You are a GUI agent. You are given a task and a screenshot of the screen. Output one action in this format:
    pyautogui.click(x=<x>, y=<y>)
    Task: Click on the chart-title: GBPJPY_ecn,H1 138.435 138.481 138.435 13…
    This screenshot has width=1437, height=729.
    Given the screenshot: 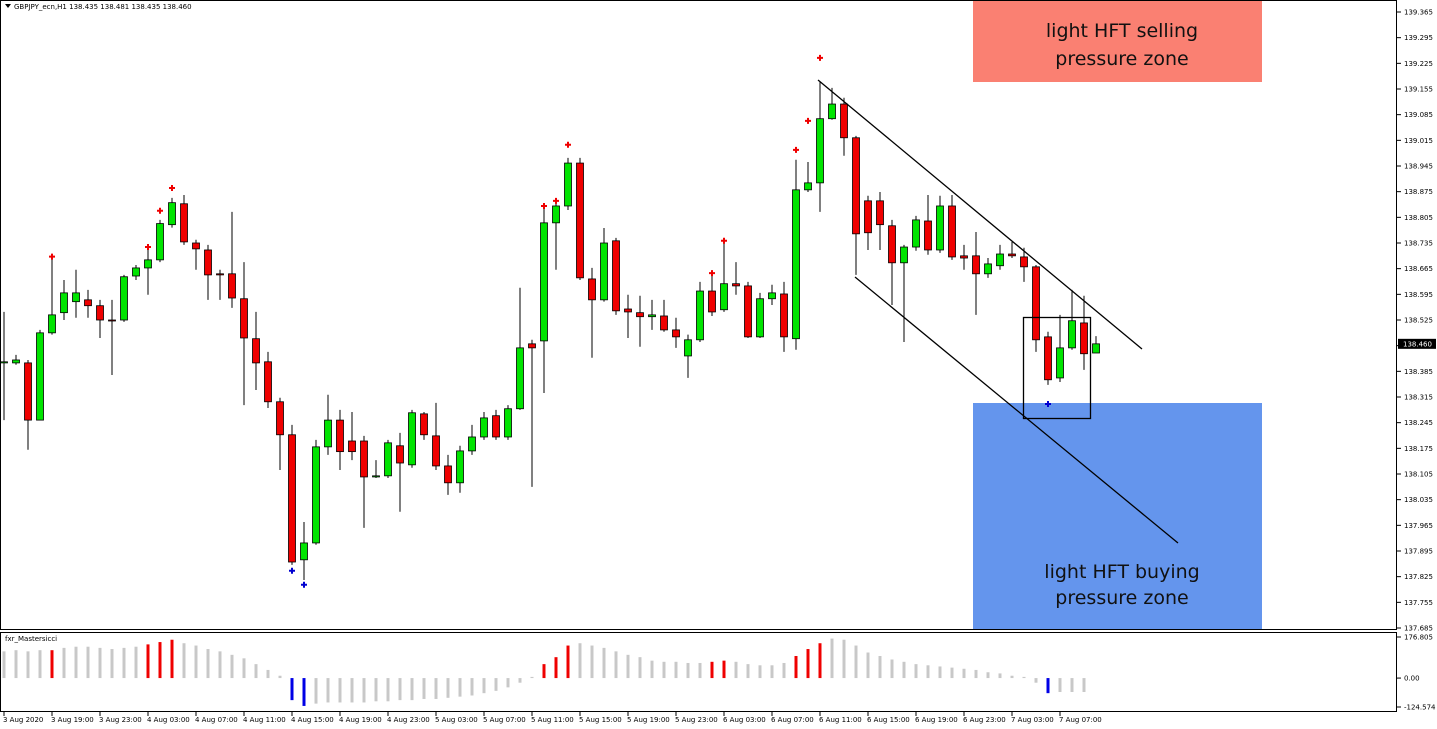 What is the action you would take?
    pyautogui.click(x=103, y=7)
    